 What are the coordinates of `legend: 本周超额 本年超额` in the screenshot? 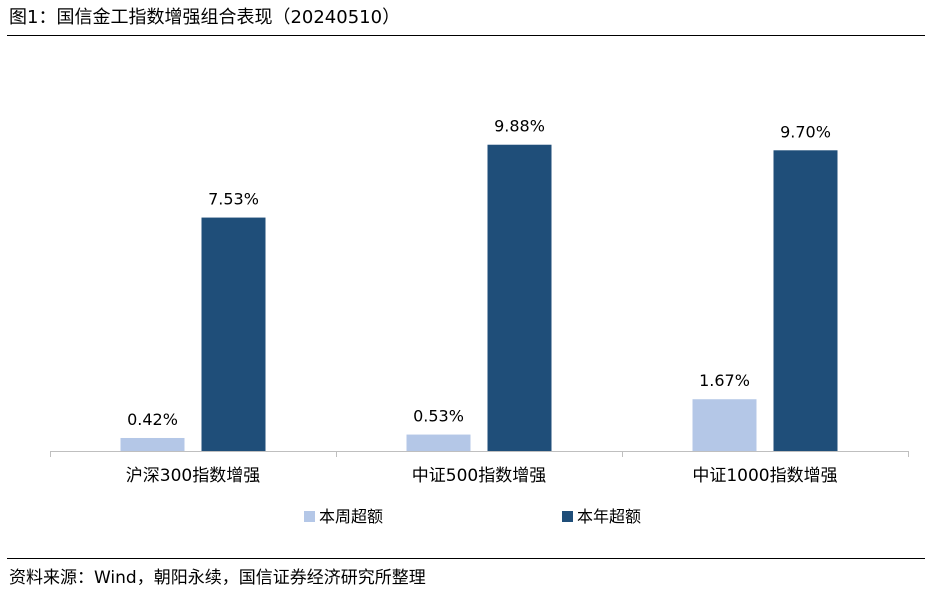 It's located at (472, 516).